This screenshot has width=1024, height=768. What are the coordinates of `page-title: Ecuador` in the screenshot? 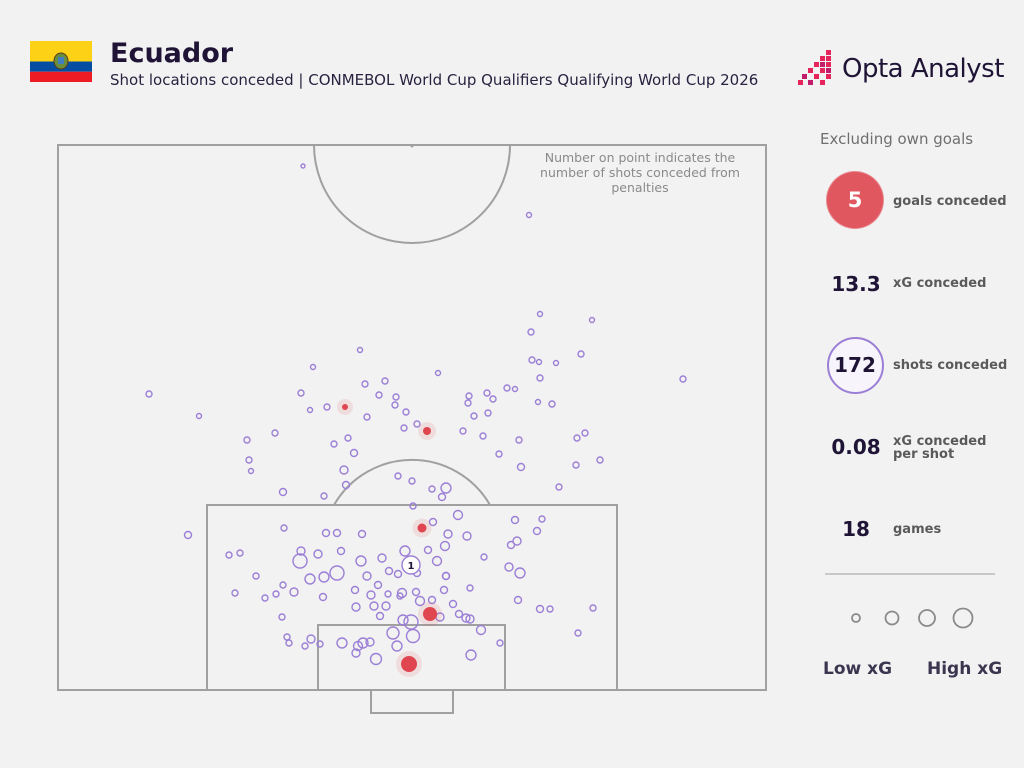 It's located at (172, 53).